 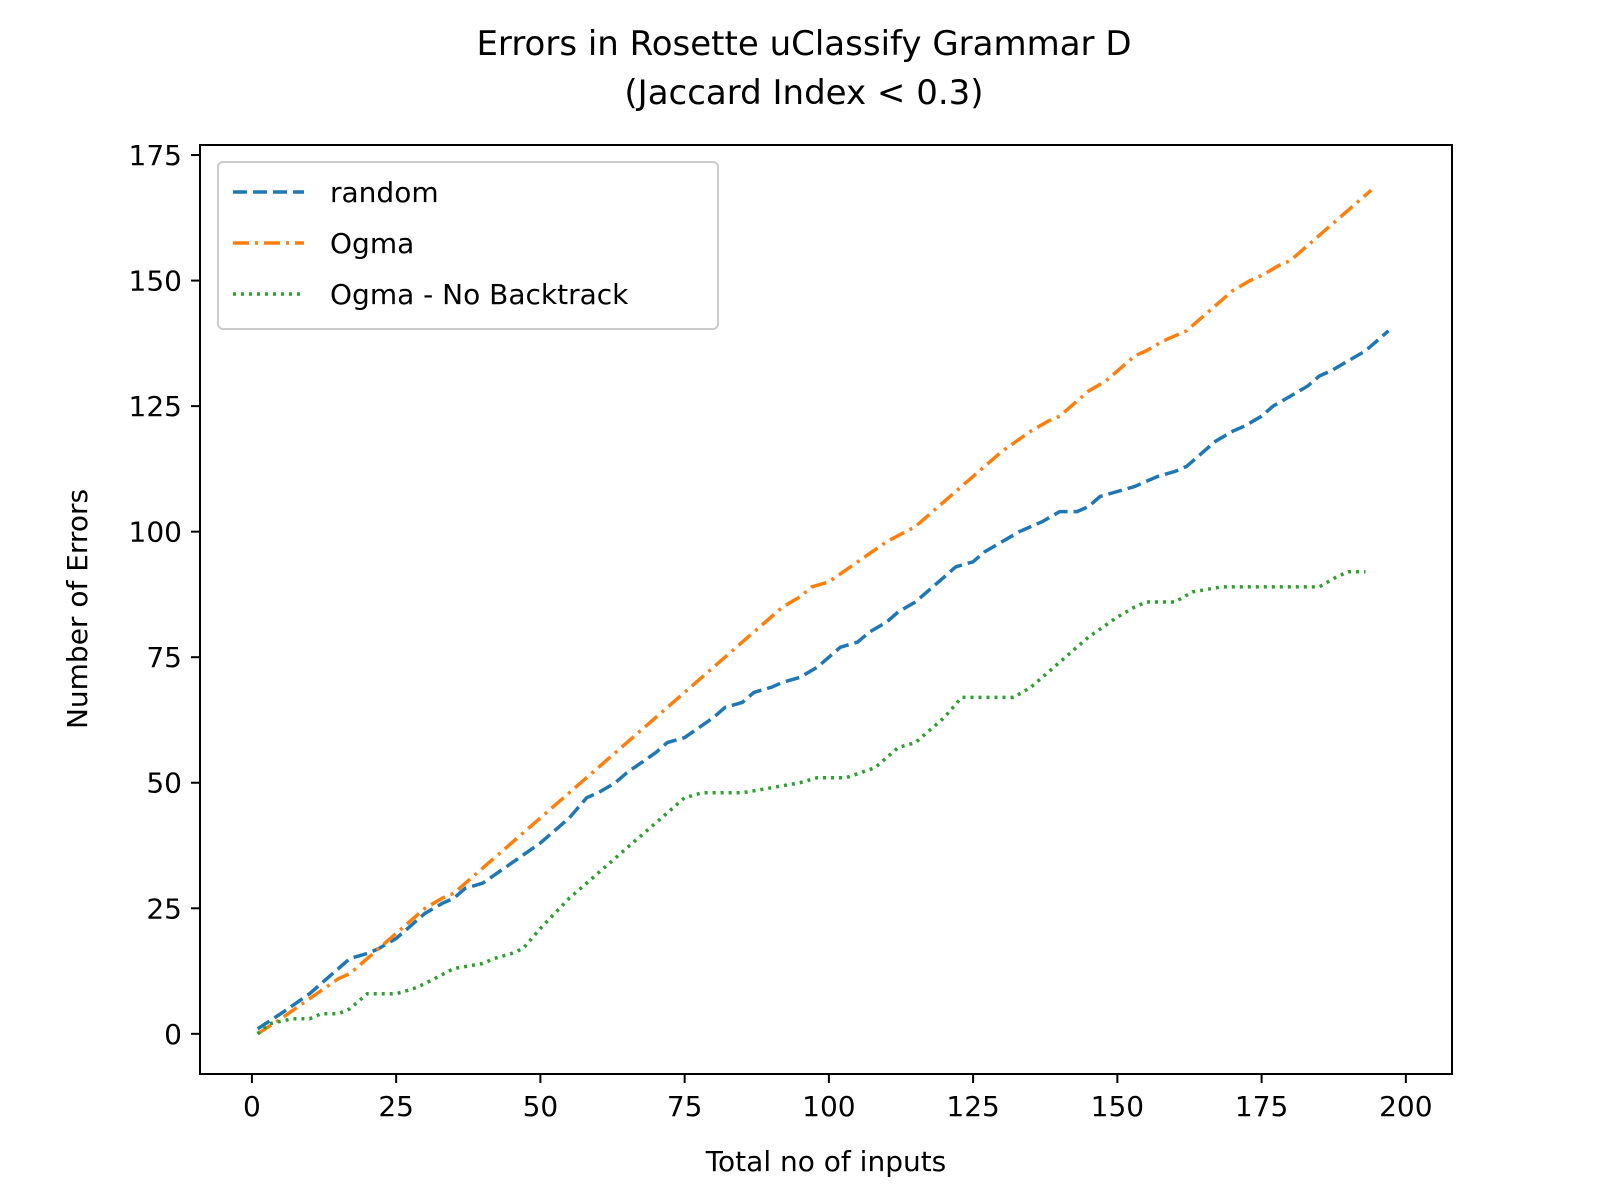 What do you see at coordinates (164, 657) in the screenshot?
I see `y-tick-label: 75` at bounding box center [164, 657].